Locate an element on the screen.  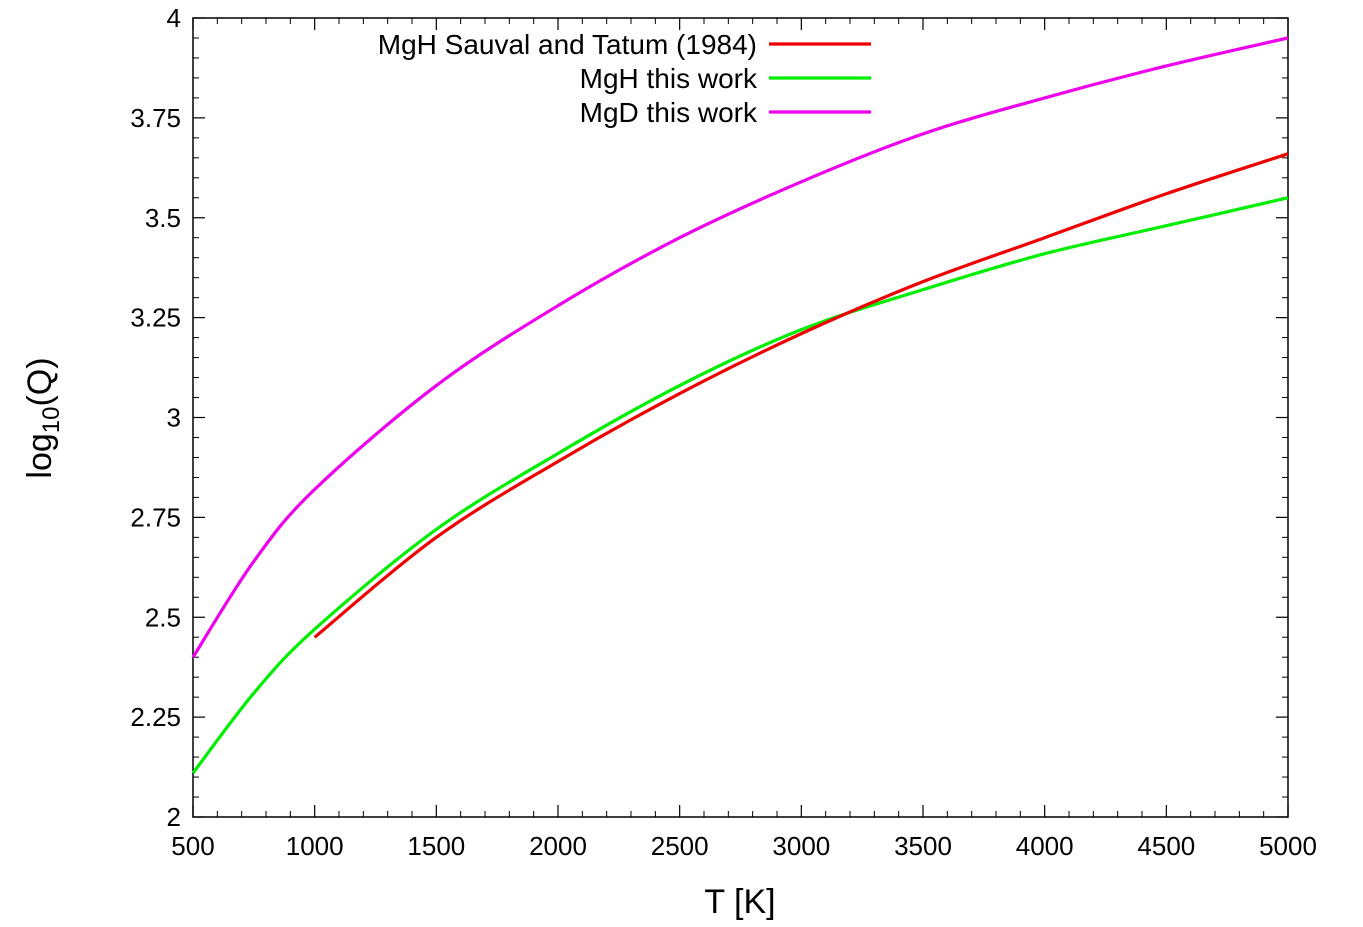
y-tick-label: 3 is located at coordinates (174, 418).